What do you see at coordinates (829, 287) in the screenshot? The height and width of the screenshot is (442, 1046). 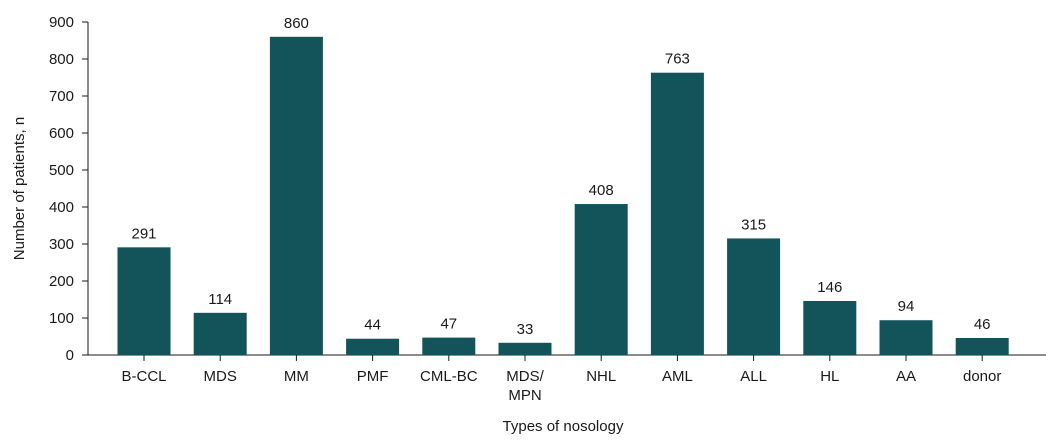 I see `data-label: 146` at bounding box center [829, 287].